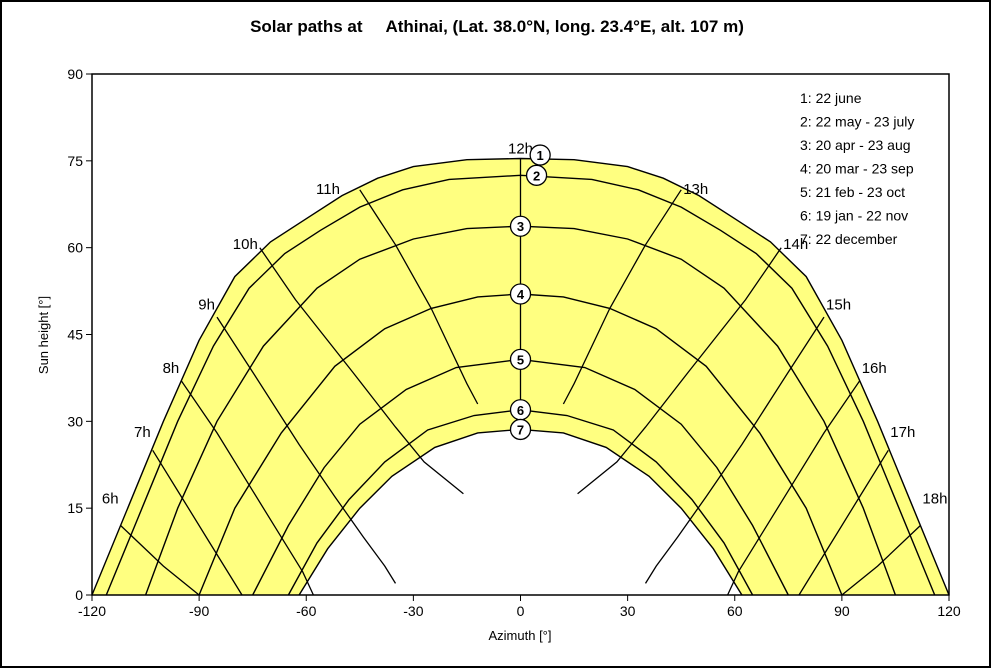 This screenshot has width=991, height=668. I want to click on x-tick-label: 120, so click(949, 611).